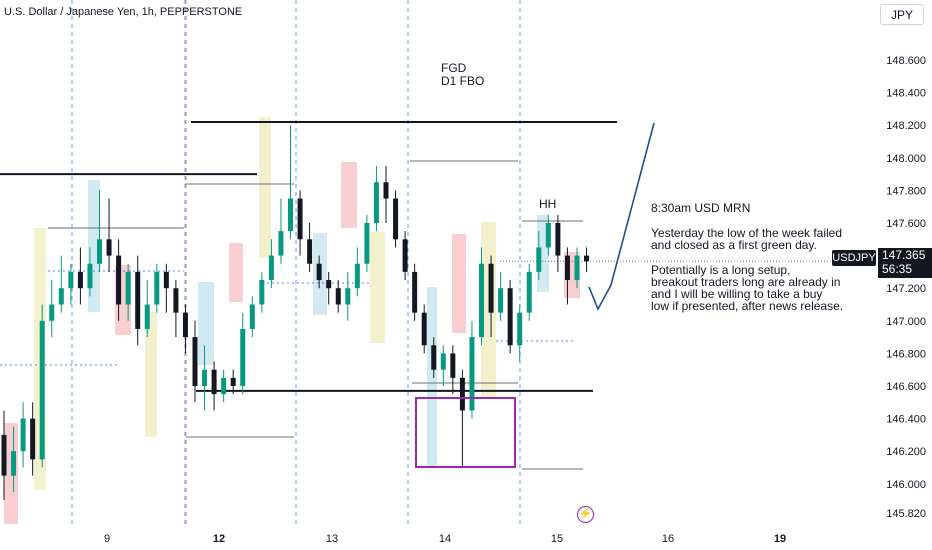 The width and height of the screenshot is (932, 550). What do you see at coordinates (906, 485) in the screenshot?
I see `y-tick-label: 146.000` at bounding box center [906, 485].